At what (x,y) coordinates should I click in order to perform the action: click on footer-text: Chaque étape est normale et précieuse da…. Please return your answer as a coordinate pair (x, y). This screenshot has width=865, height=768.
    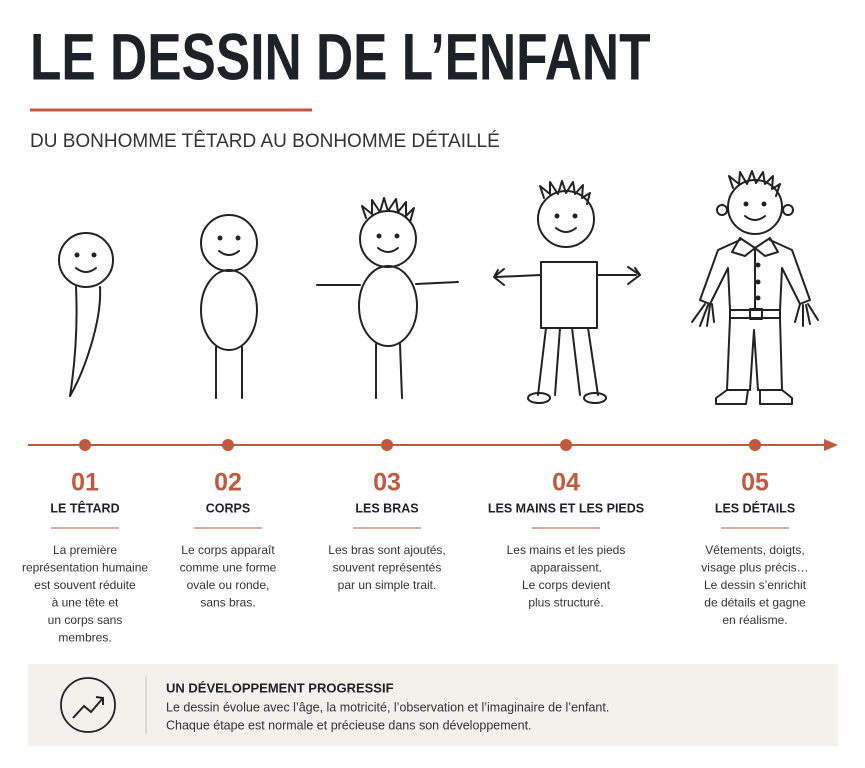
    Looking at the image, I should click on (349, 725).